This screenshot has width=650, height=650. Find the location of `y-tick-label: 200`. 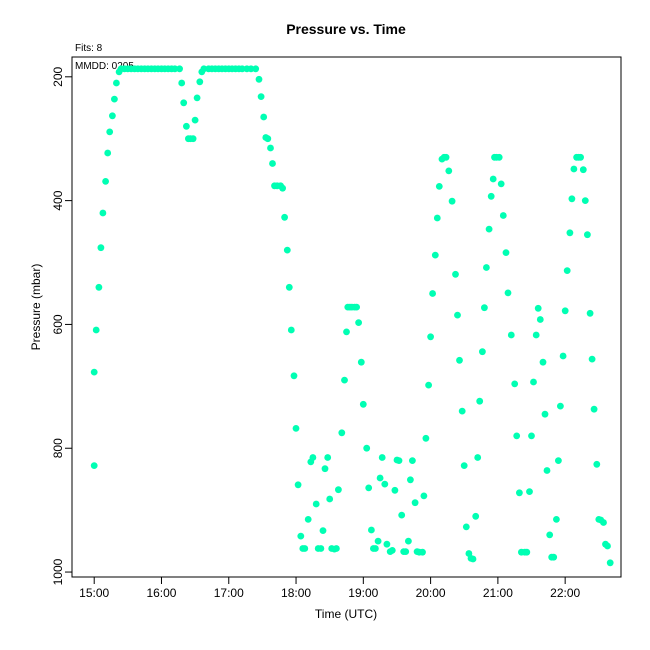

y-tick-label: 200 is located at coordinates (58, 76).